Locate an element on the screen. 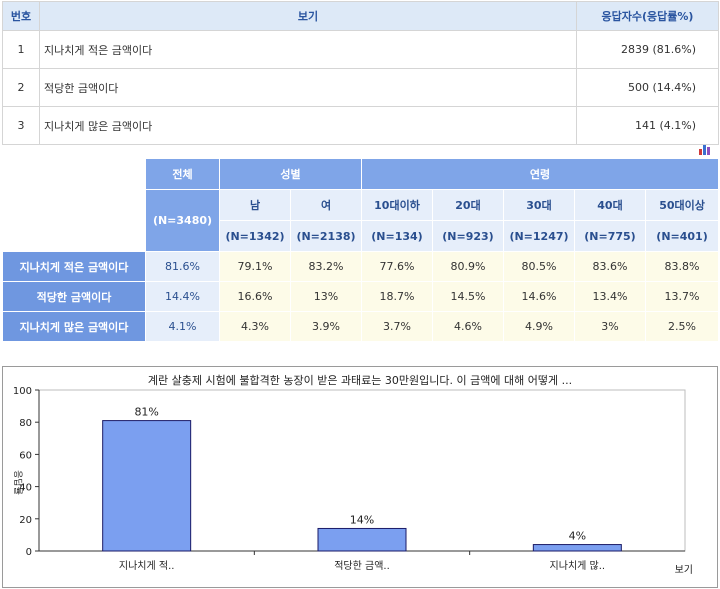  y-axis-label: 응답률 is located at coordinates (18, 482).